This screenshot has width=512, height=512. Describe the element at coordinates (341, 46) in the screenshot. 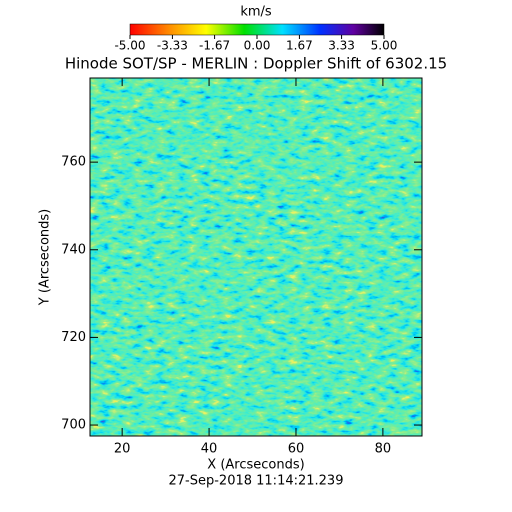

I see `colorbar-tick-label: 3.33` at that location.